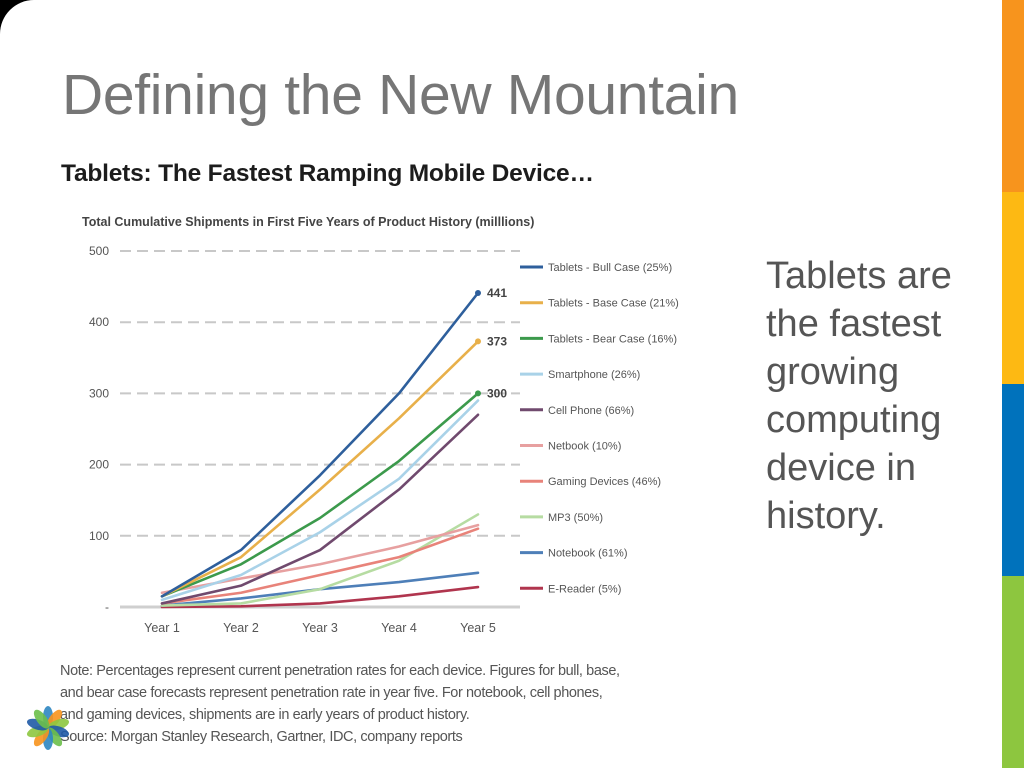  What do you see at coordinates (591, 411) in the screenshot?
I see `legend-label: Cell Phone (66%)` at bounding box center [591, 411].